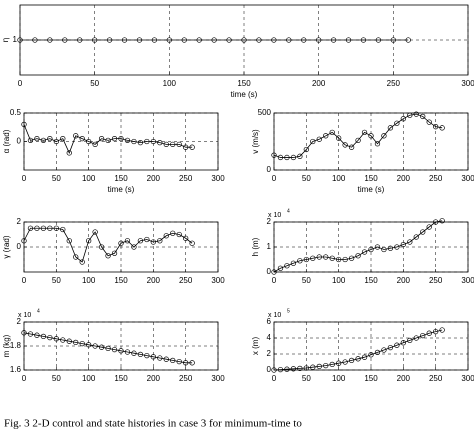 Image resolution: width=474 pixels, height=431 pixels. I want to click on y-axis-label: h (m), so click(255, 246).